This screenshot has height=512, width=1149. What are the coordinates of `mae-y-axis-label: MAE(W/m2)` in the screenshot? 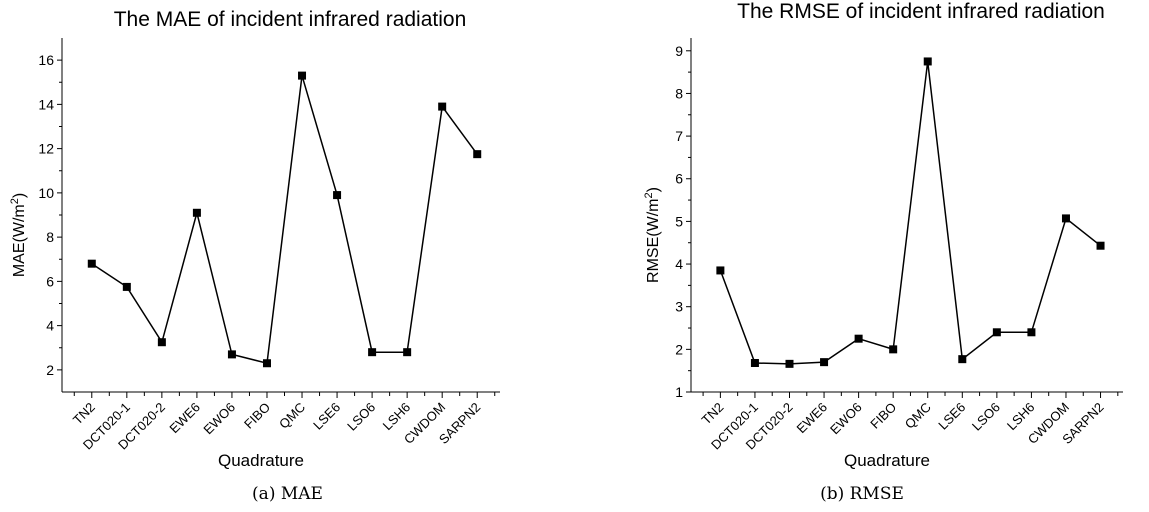 It's located at (18, 235).